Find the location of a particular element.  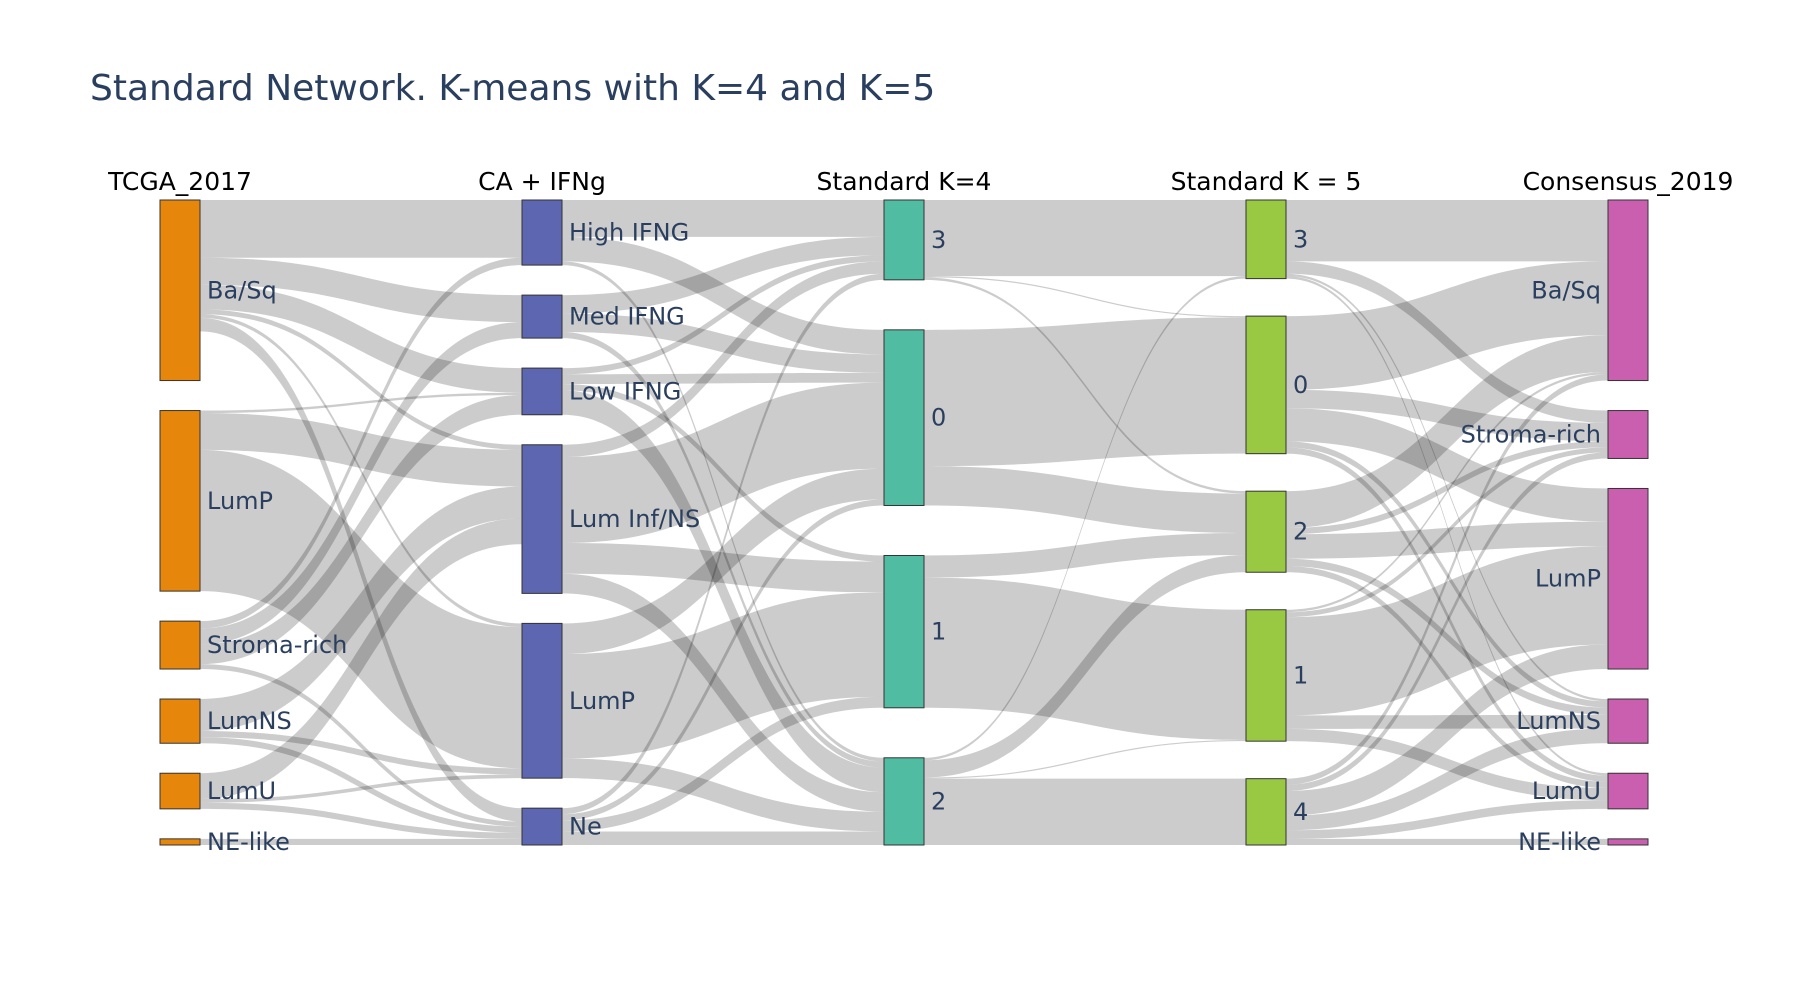

sankey-node-c_med is located at coordinates (542, 316).